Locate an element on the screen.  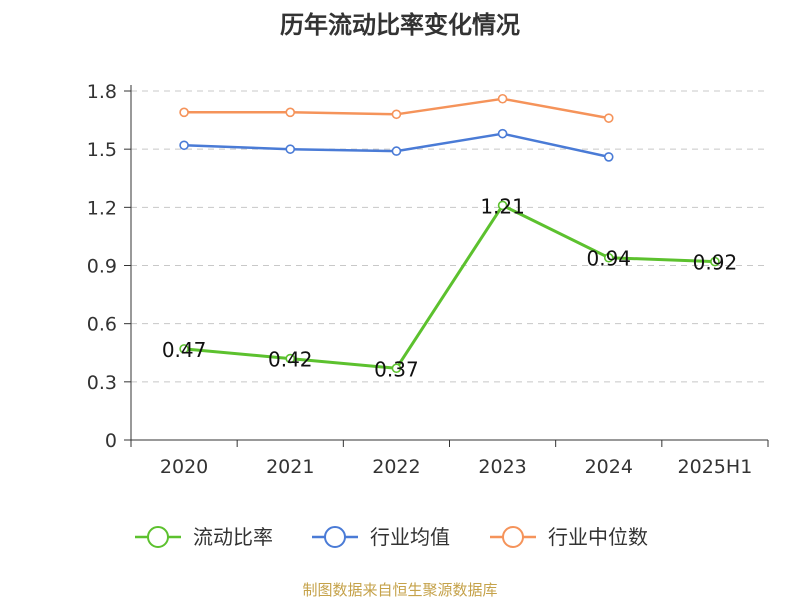
x-tick-label: 2025H1 is located at coordinates (715, 467).